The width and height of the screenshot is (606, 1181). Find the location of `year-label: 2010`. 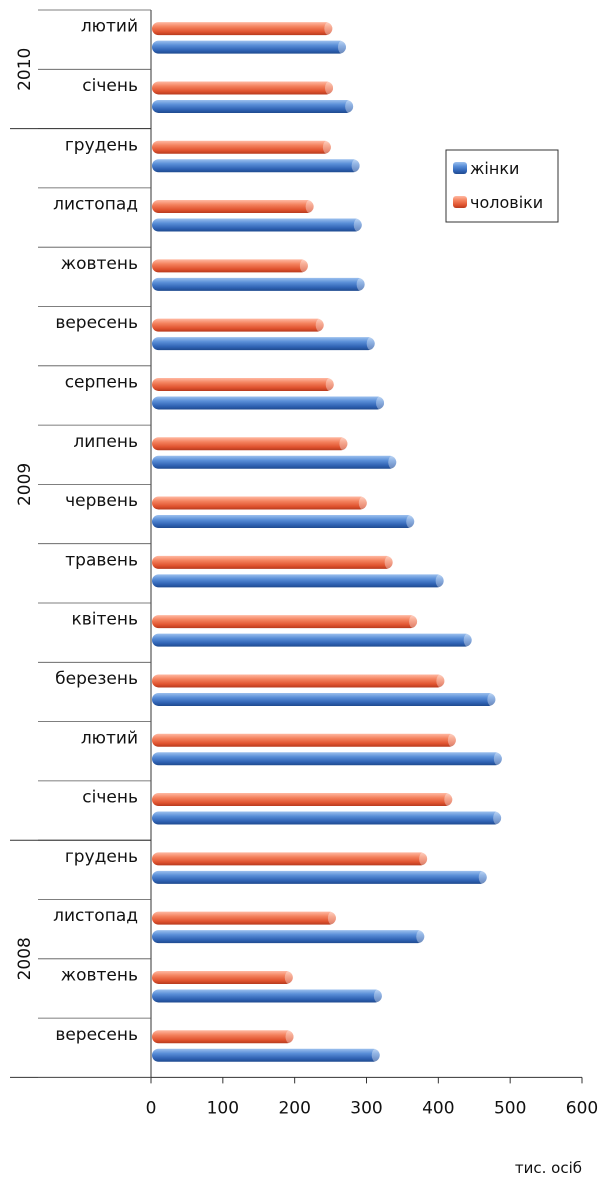

year-label: 2010 is located at coordinates (25, 69).